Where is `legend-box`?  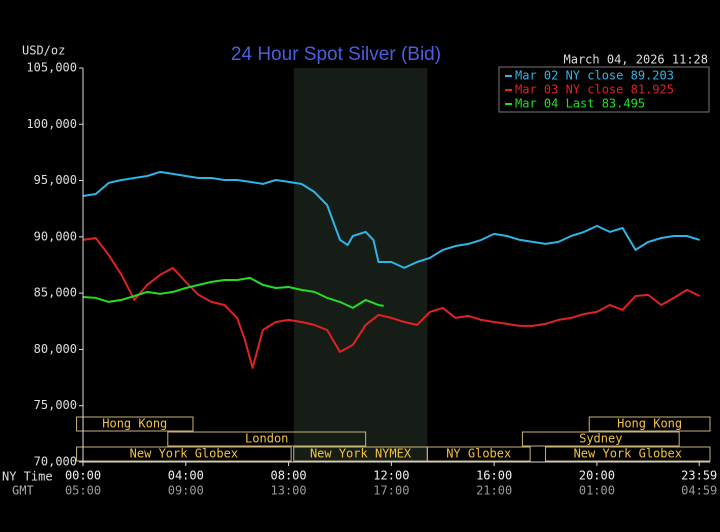 legend-box is located at coordinates (604, 89).